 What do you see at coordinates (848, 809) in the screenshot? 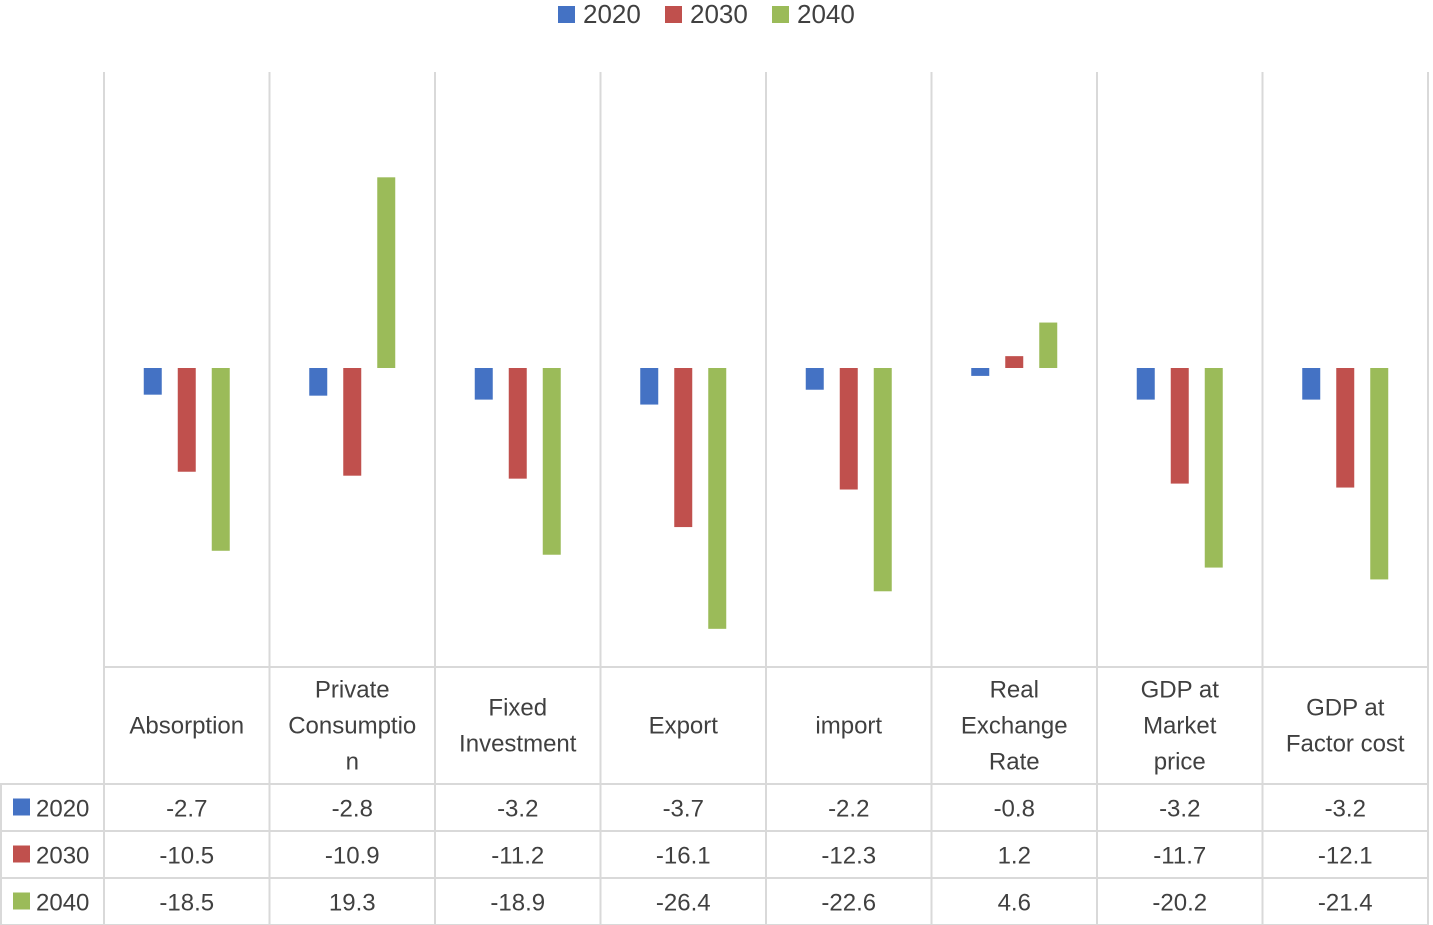
I see `table-cell: -2.2` at bounding box center [848, 809].